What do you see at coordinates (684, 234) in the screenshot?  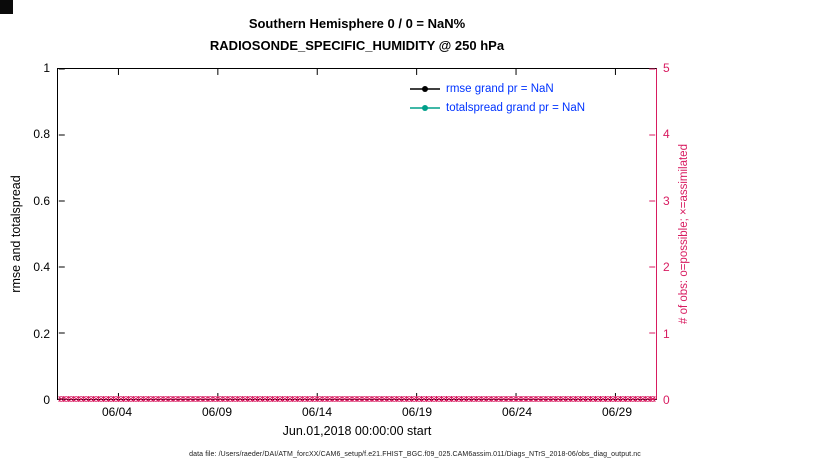 I see `y-axis-label-right: # of obs: o=possible; ×=assimilated` at bounding box center [684, 234].